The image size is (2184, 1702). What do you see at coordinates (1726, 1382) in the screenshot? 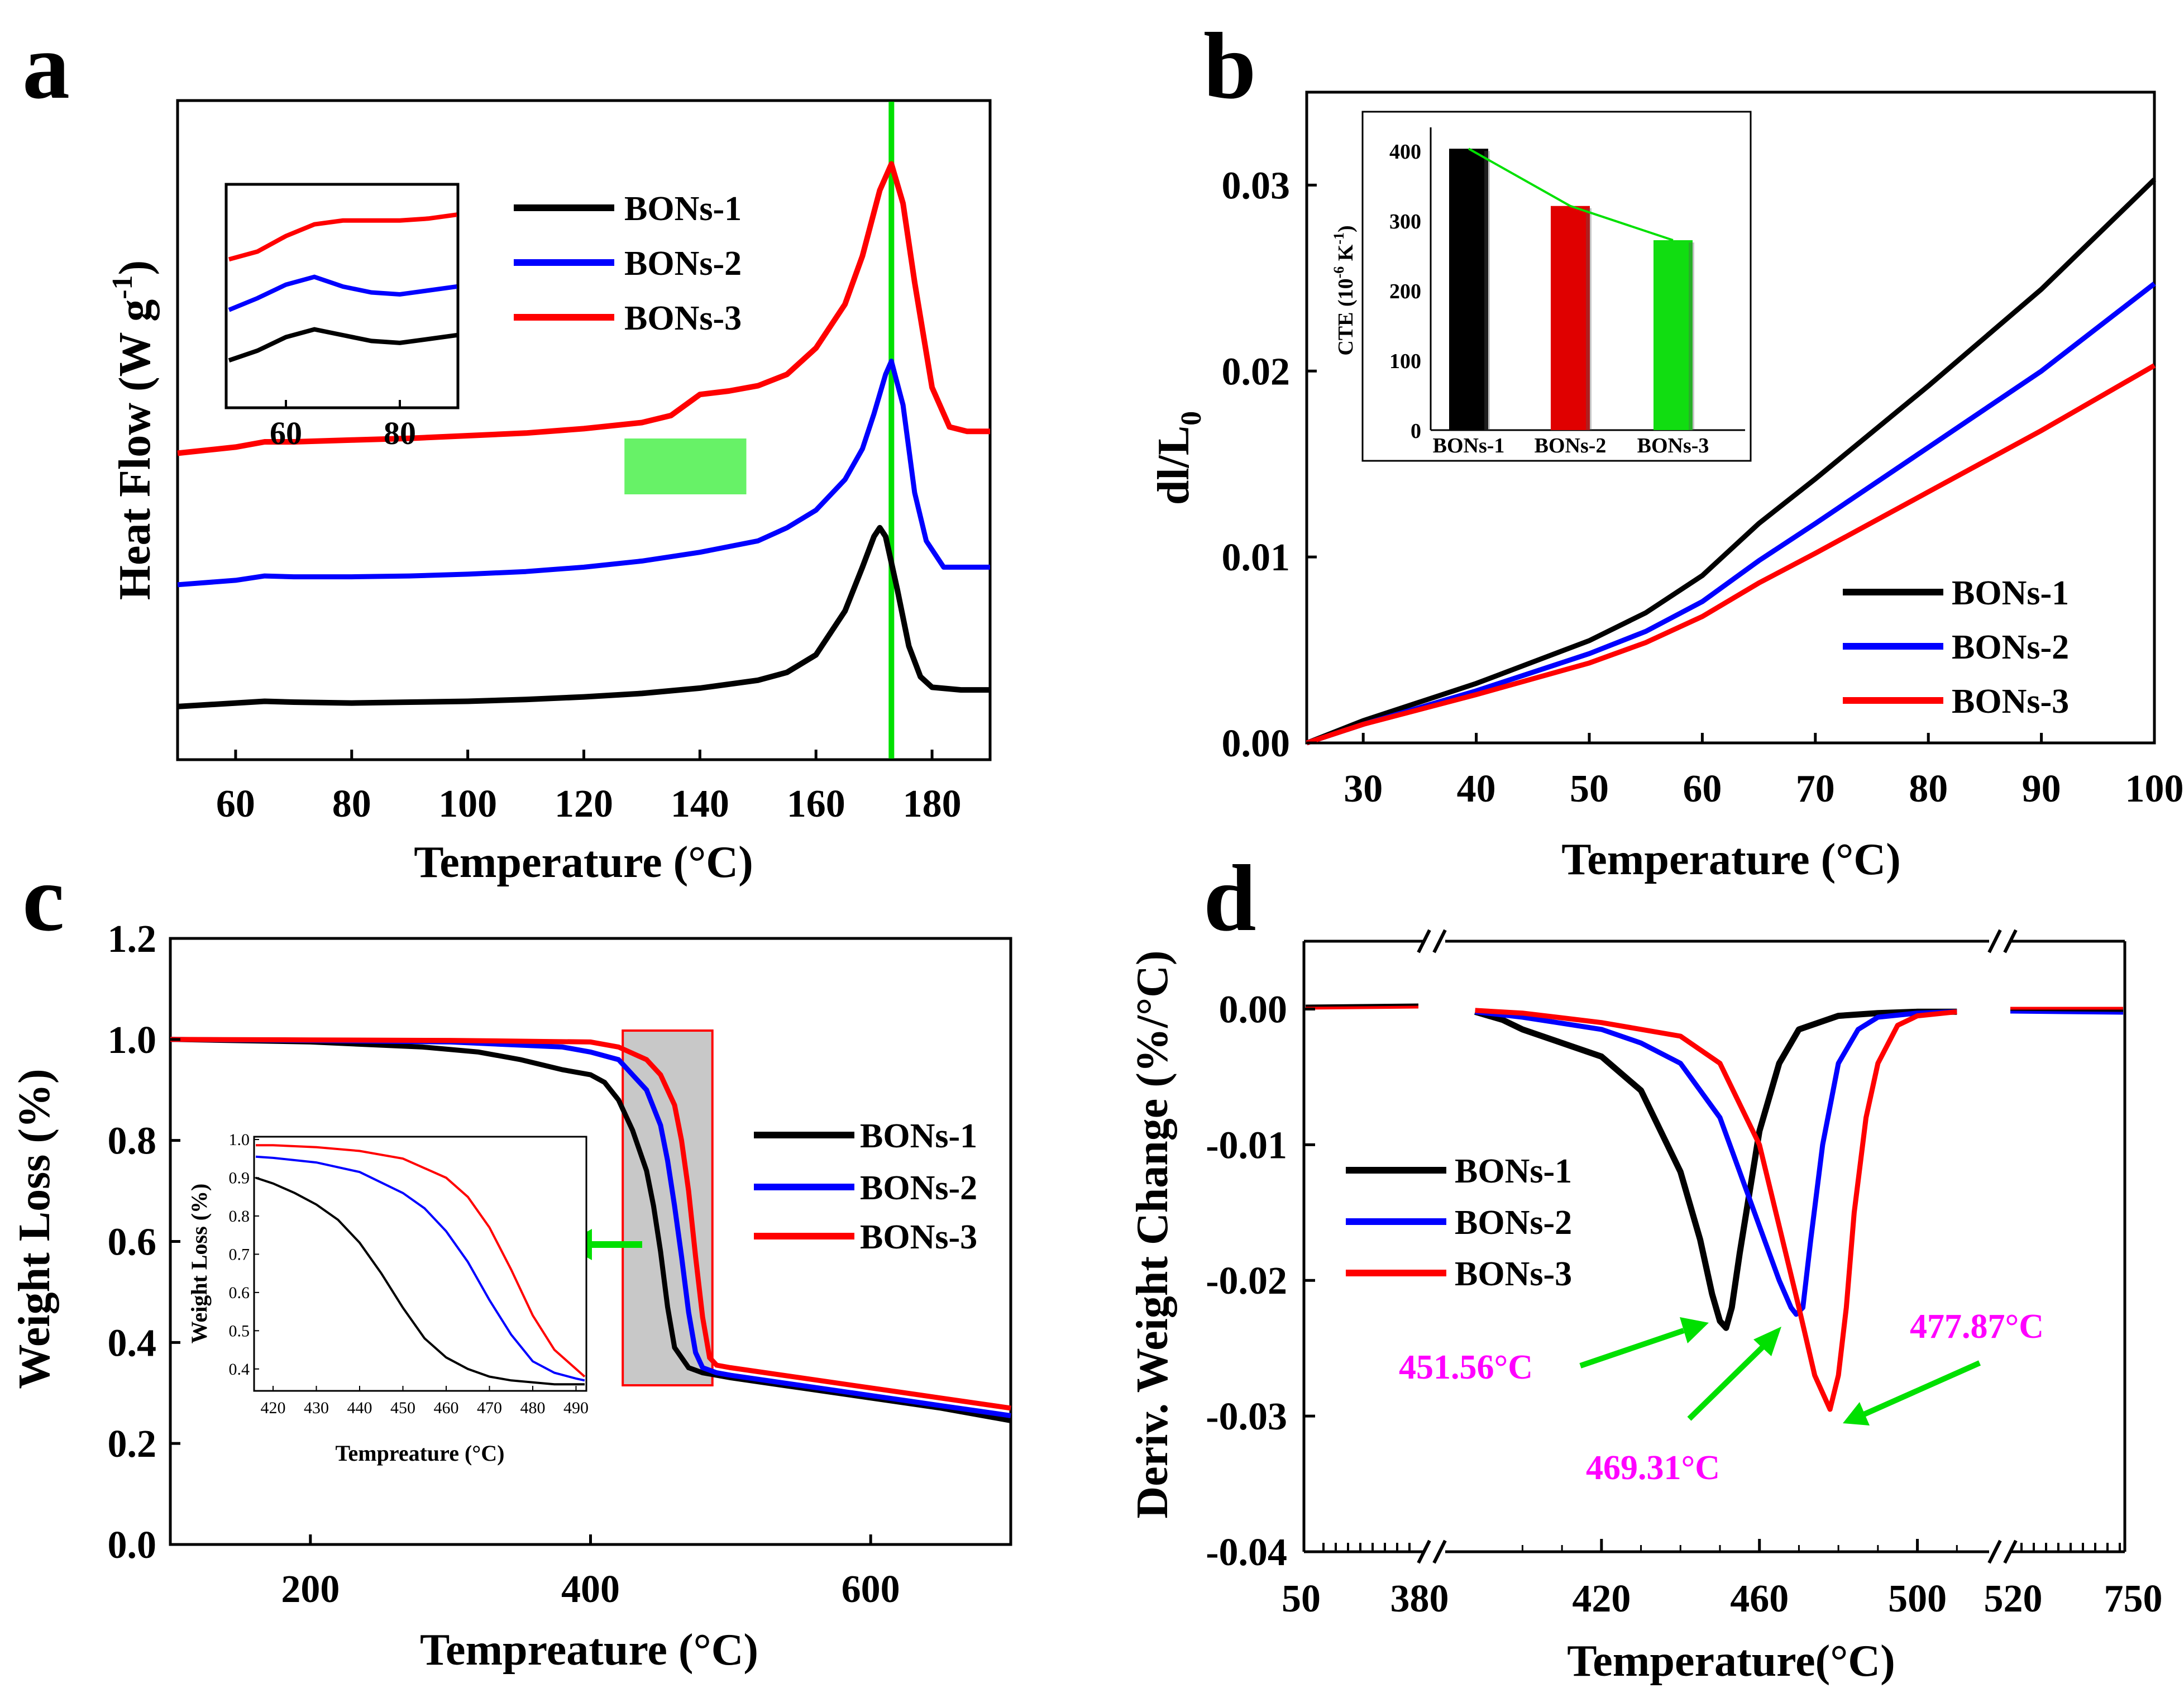
I see `peak-arrow-bons2` at bounding box center [1726, 1382].